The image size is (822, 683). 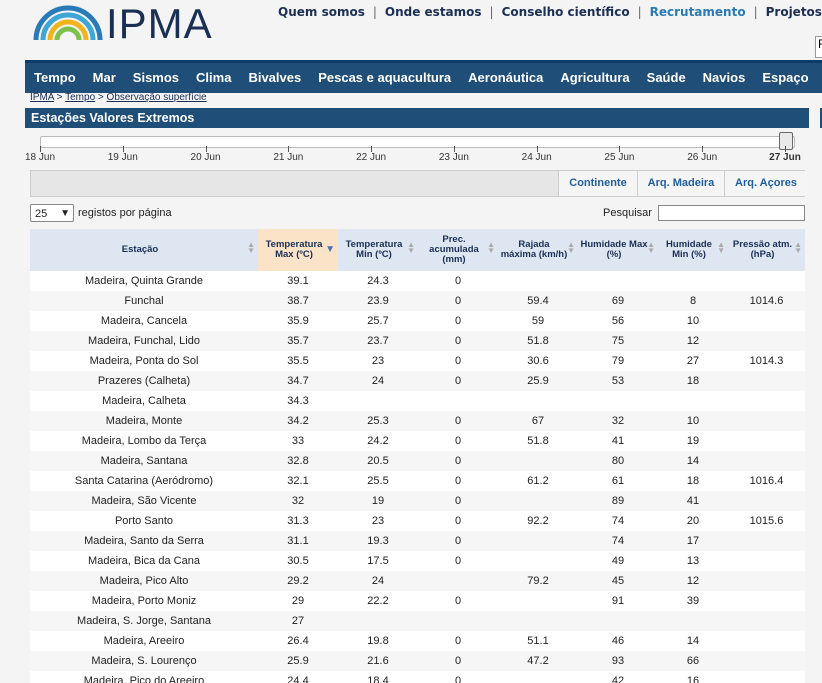 I want to click on column-header: Humidade Max (%) ▲ ▼, so click(x=618, y=250).